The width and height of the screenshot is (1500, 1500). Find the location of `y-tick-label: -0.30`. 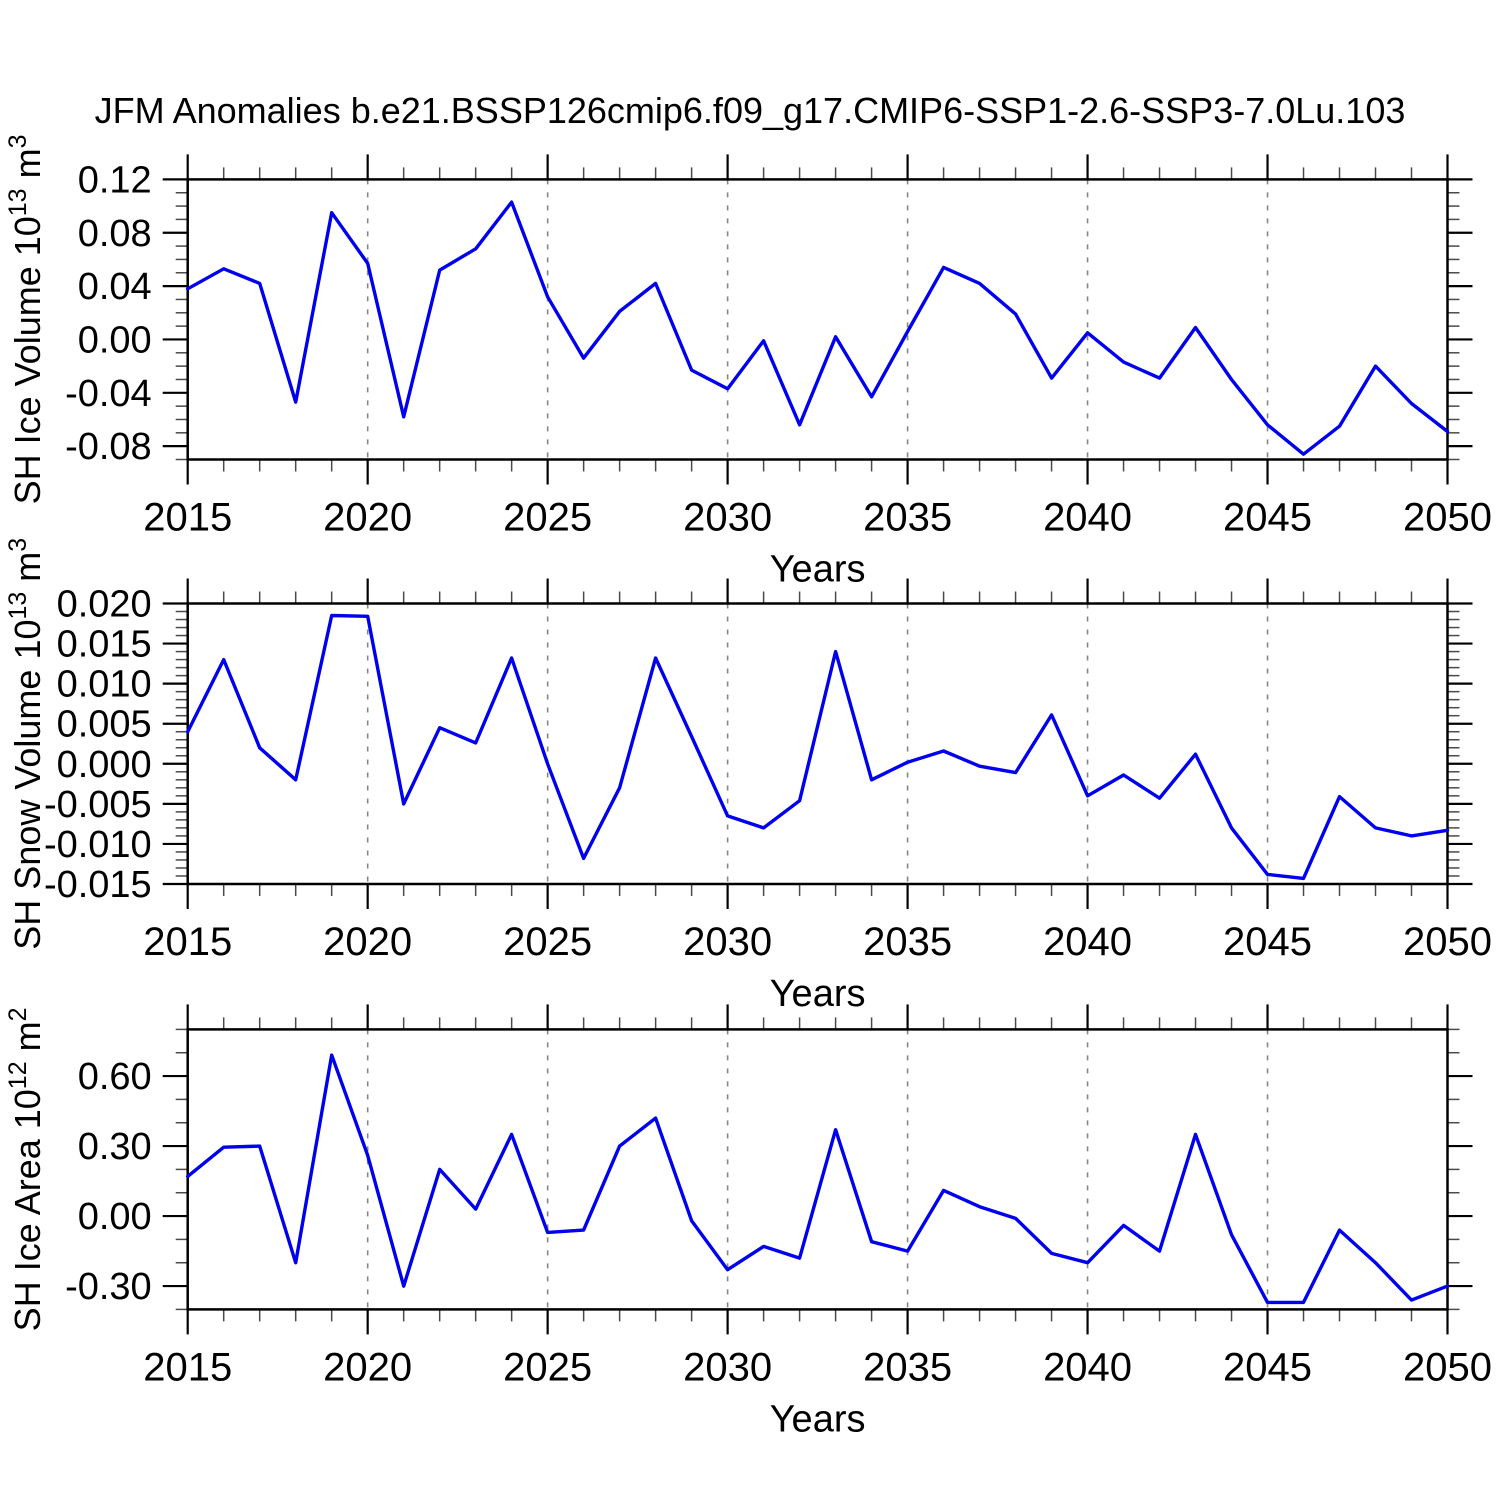

y-tick-label: -0.30 is located at coordinates (108, 1287).